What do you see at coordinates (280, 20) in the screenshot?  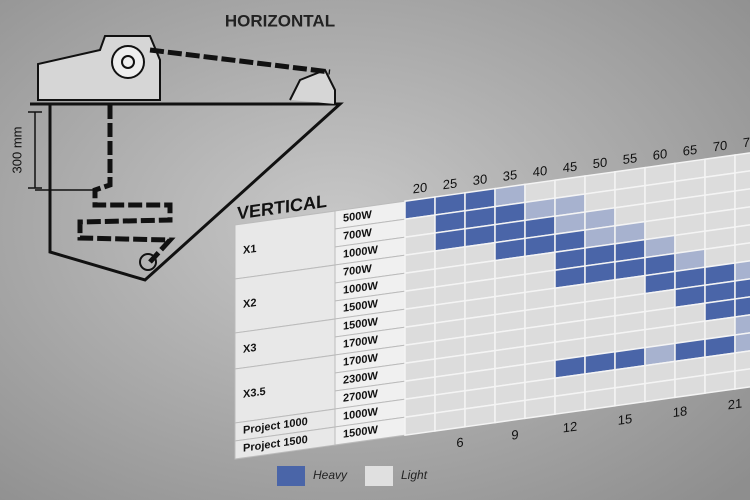 I see `diagram-title: HORIZONTAL` at bounding box center [280, 20].